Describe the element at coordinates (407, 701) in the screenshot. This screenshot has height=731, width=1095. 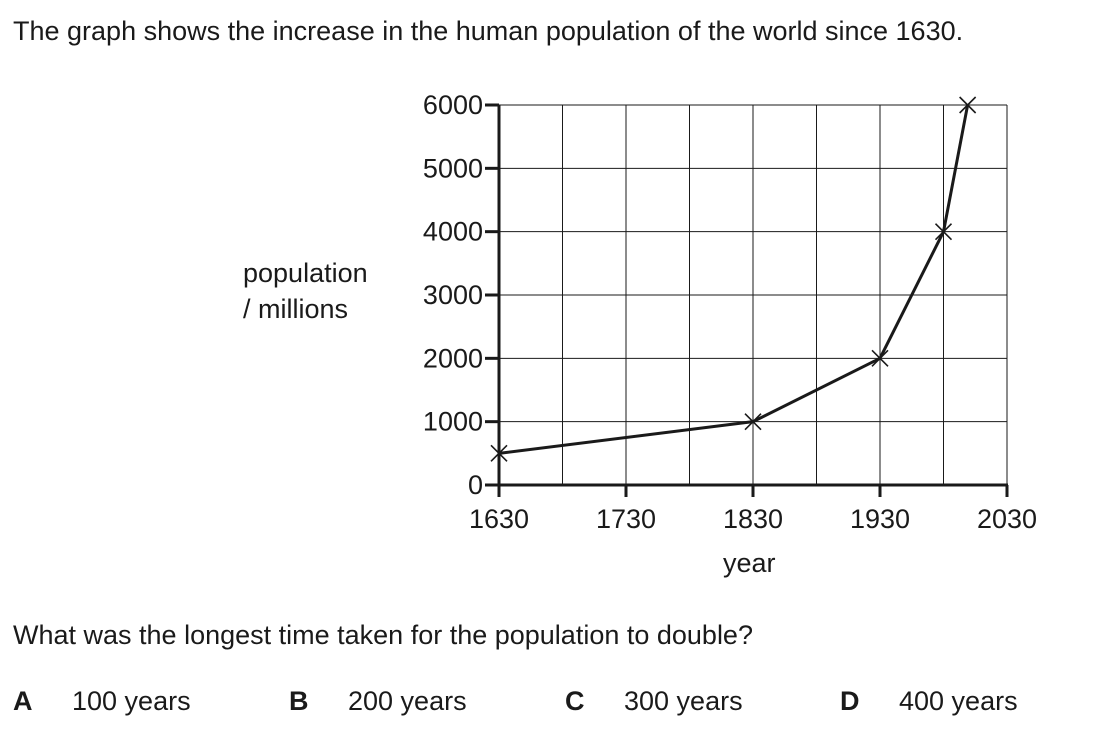
I see `option-b-text: 200 years` at that location.